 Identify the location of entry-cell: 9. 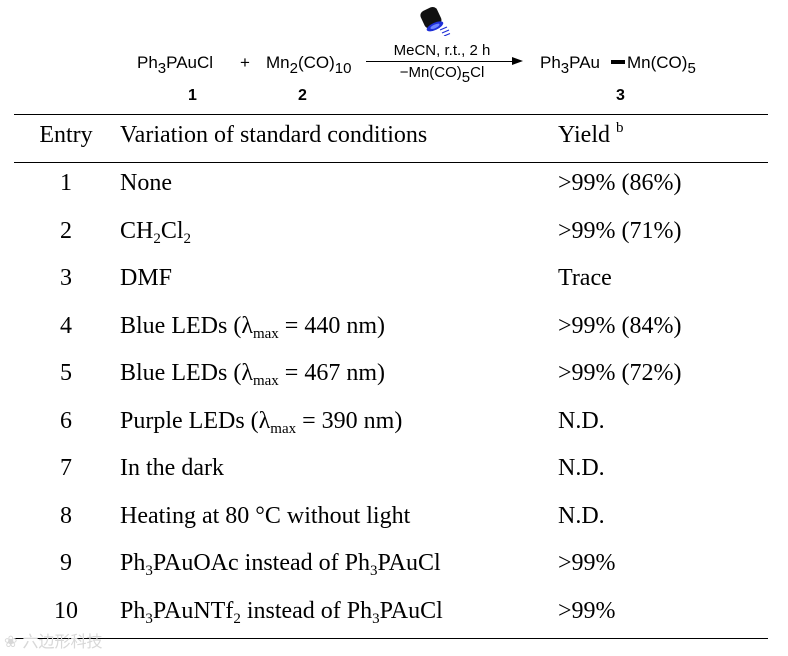
(66, 563).